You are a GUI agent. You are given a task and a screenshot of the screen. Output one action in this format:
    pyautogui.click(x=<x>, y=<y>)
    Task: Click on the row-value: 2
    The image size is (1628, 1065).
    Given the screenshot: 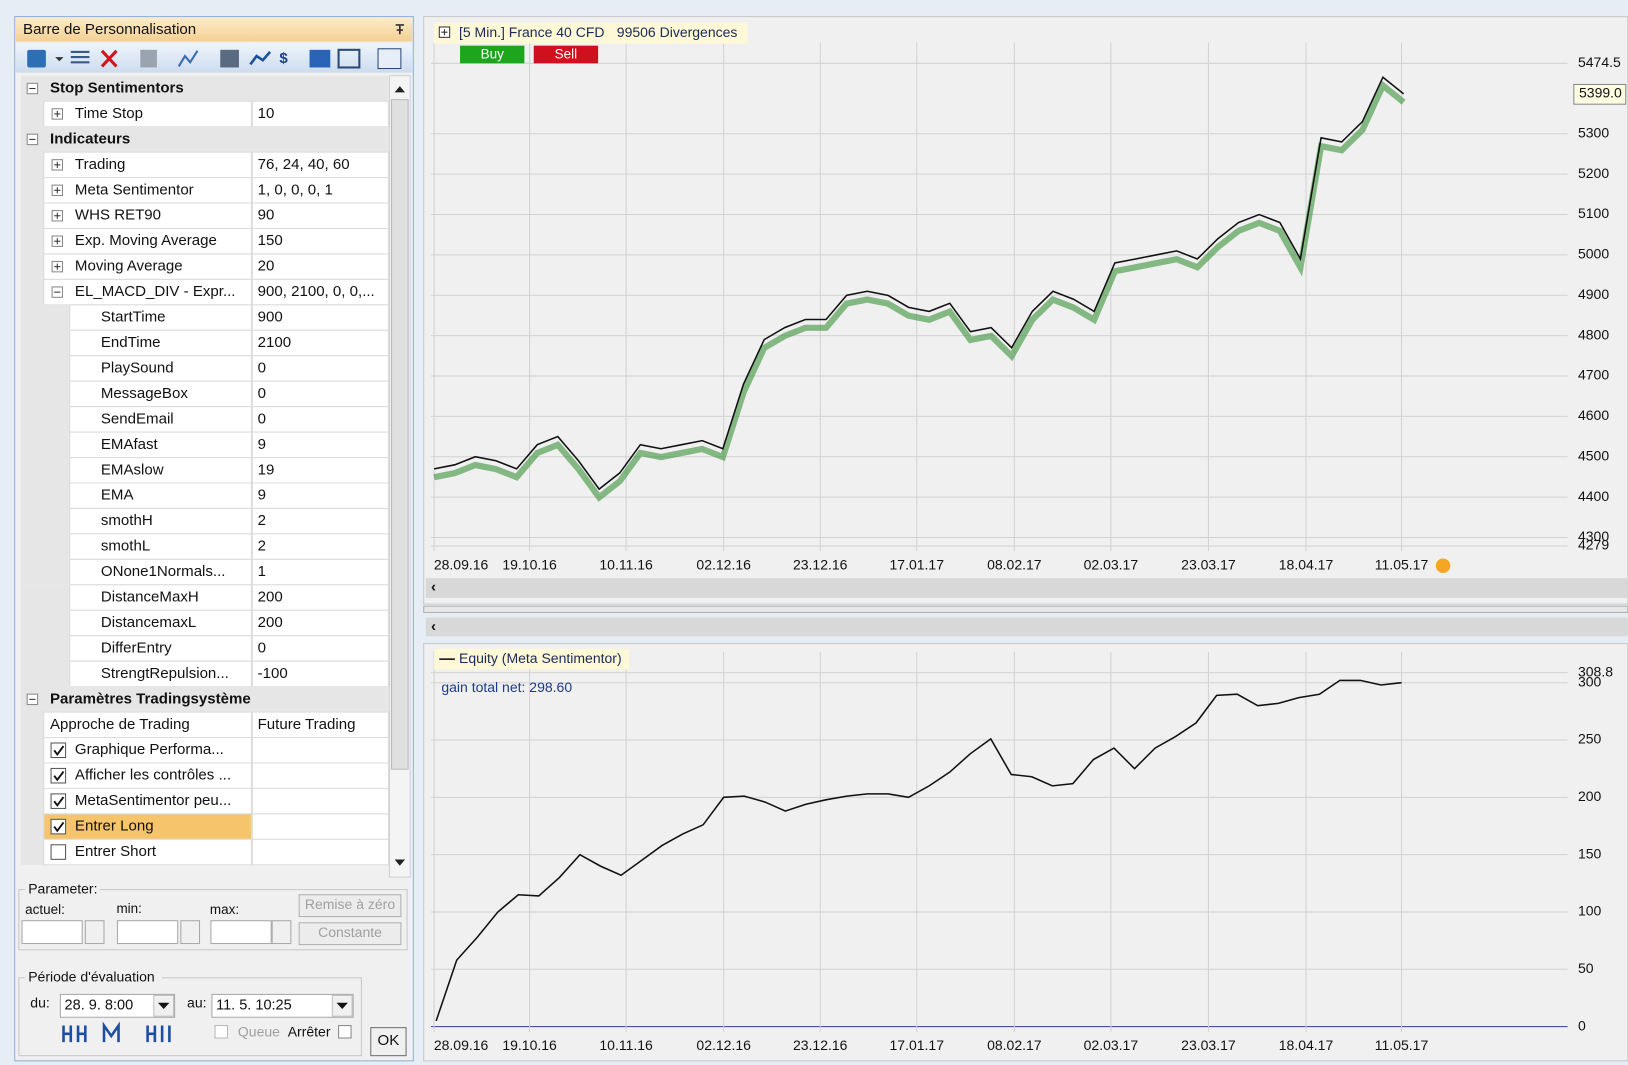 What is the action you would take?
    pyautogui.click(x=262, y=520)
    